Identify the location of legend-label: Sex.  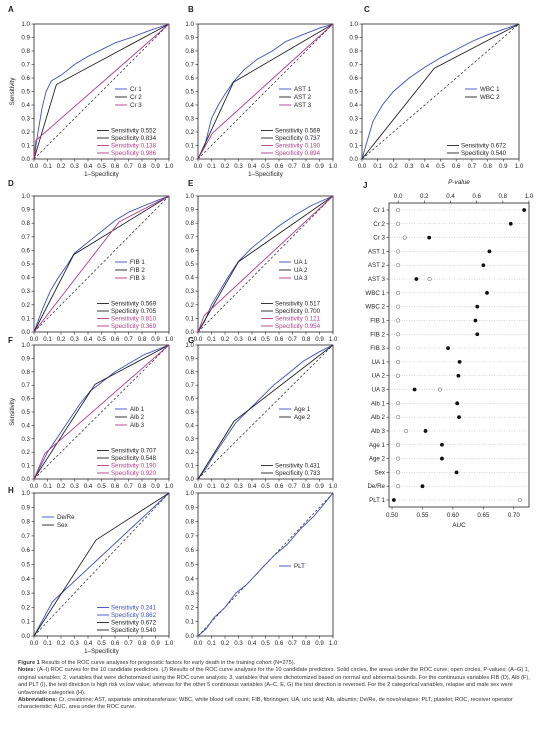
(63, 525).